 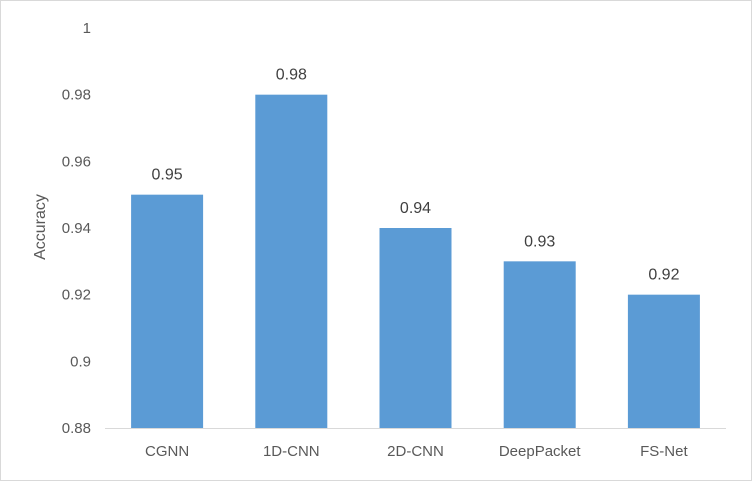 What do you see at coordinates (663, 361) in the screenshot?
I see `bar-fs-net` at bounding box center [663, 361].